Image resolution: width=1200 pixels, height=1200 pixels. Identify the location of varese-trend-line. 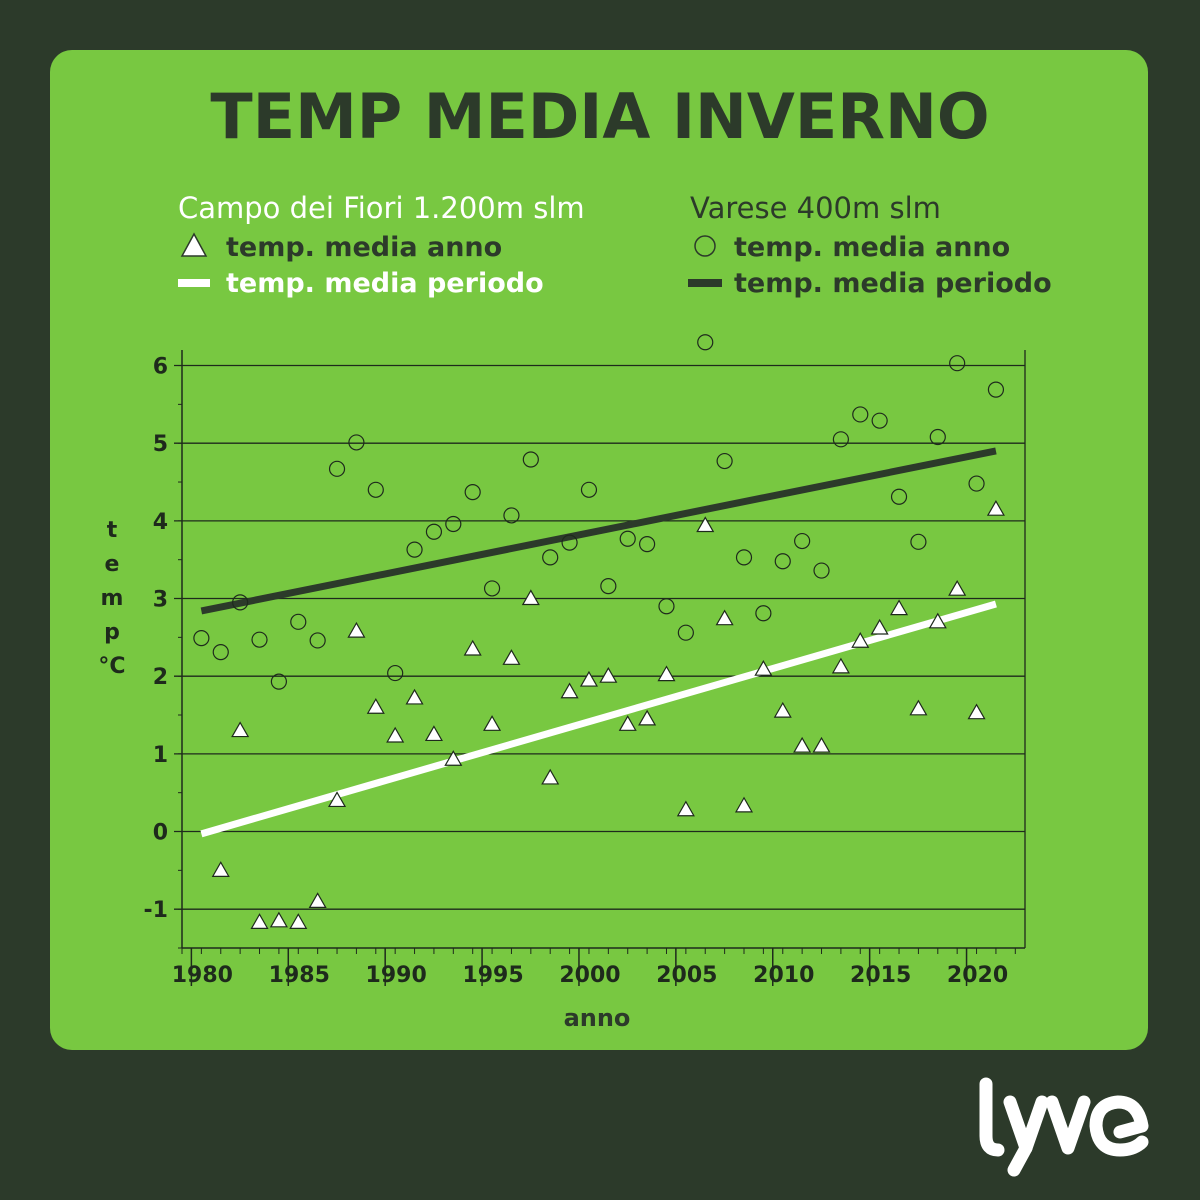
(598, 531).